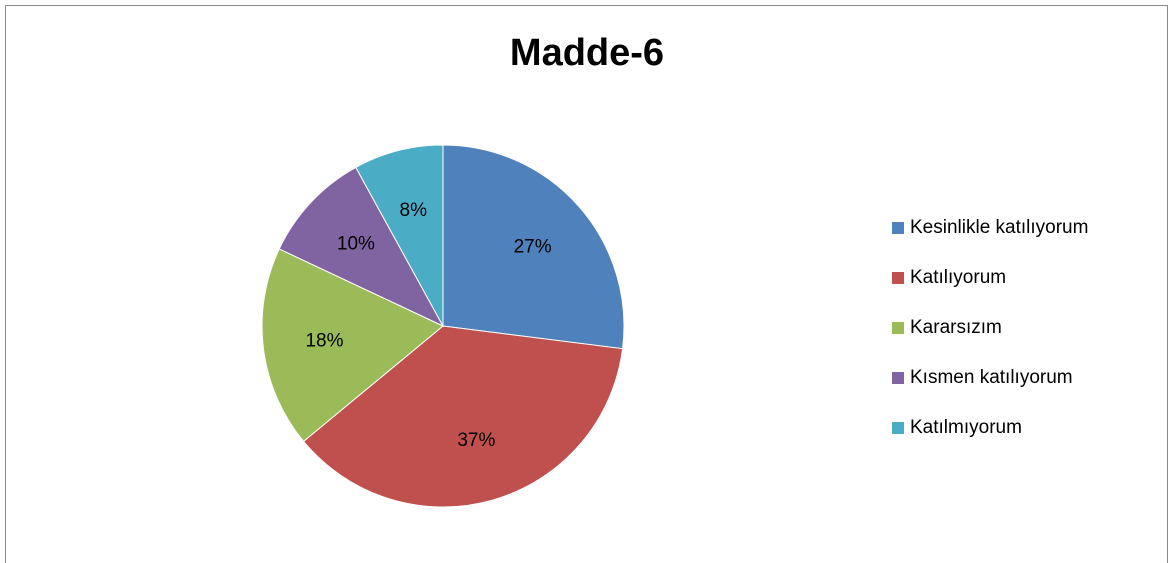 The height and width of the screenshot is (563, 1174). I want to click on slice-data-label: 27%, so click(533, 246).